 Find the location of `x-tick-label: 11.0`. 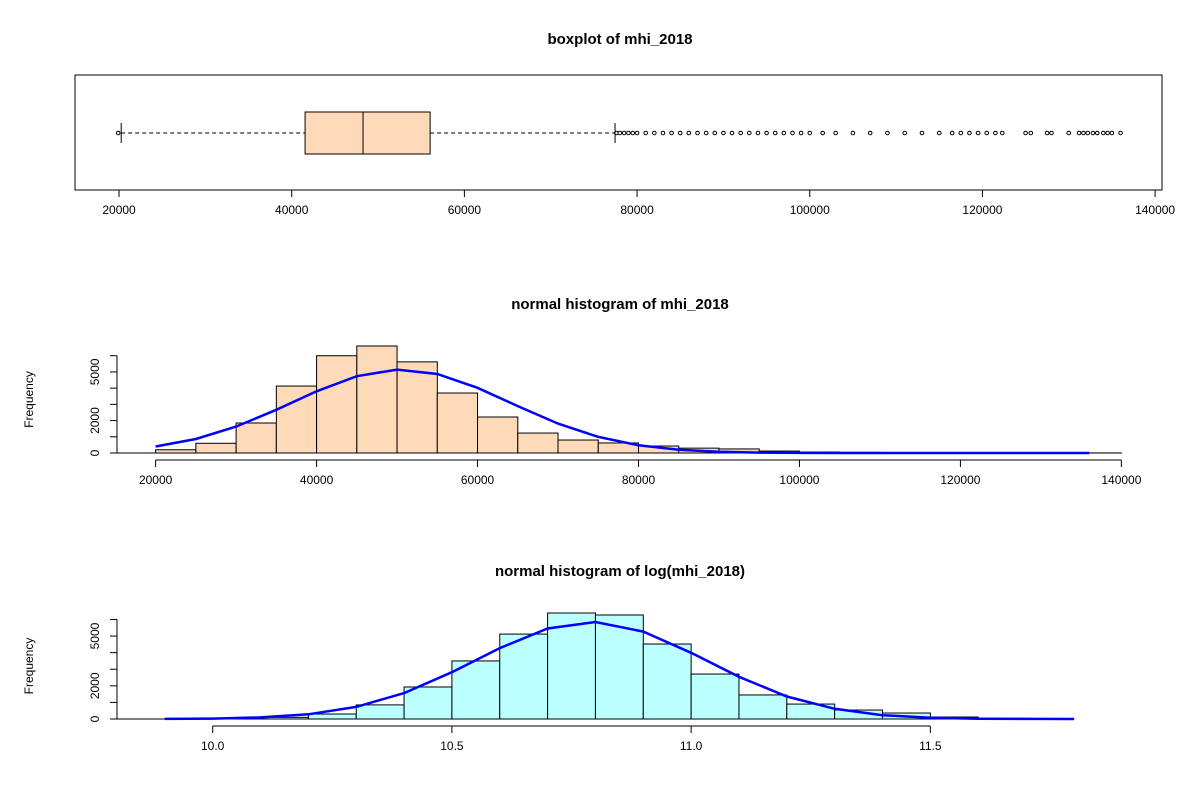

x-tick-label: 11.0 is located at coordinates (691, 746).